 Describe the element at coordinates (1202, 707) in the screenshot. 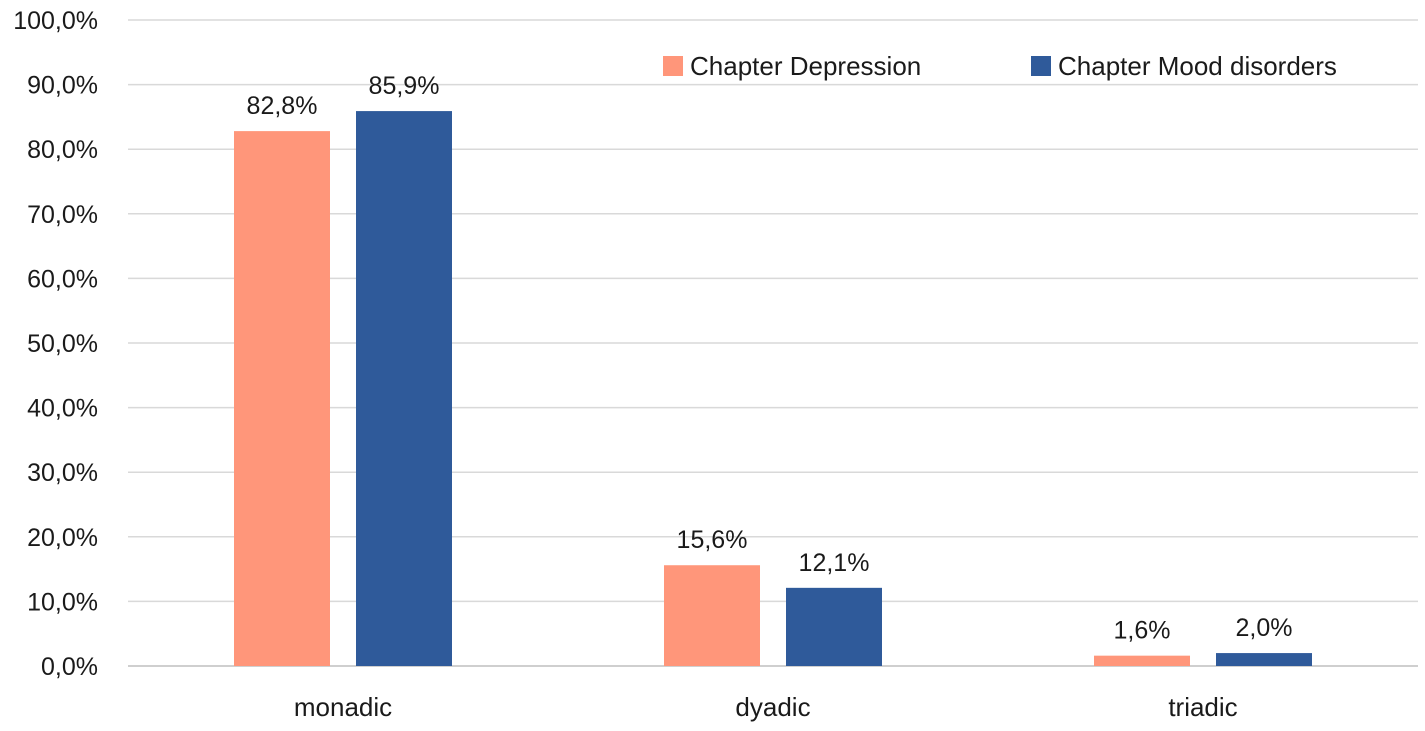

I see `x-category-label: triadic` at that location.